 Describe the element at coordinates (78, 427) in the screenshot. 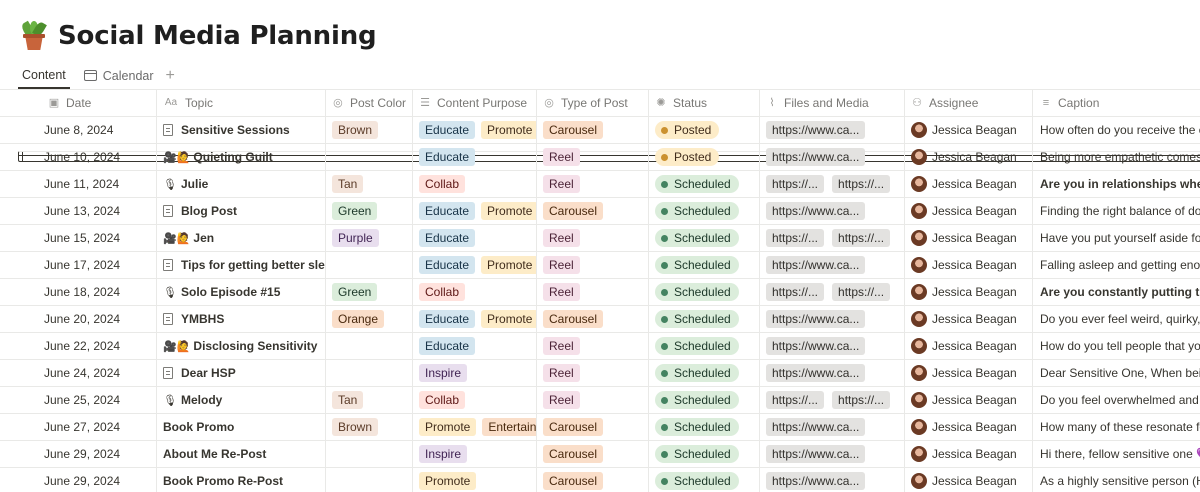

I see `date-cell: June 27, 2024` at that location.